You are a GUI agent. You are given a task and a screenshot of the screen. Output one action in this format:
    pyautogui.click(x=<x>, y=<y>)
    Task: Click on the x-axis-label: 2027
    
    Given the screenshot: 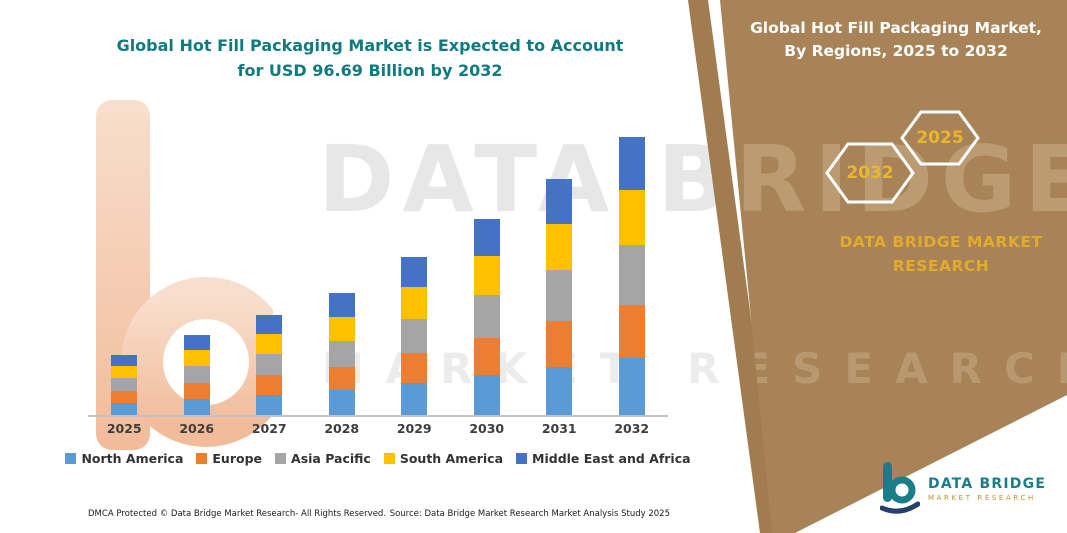 What is the action you would take?
    pyautogui.click(x=269, y=428)
    